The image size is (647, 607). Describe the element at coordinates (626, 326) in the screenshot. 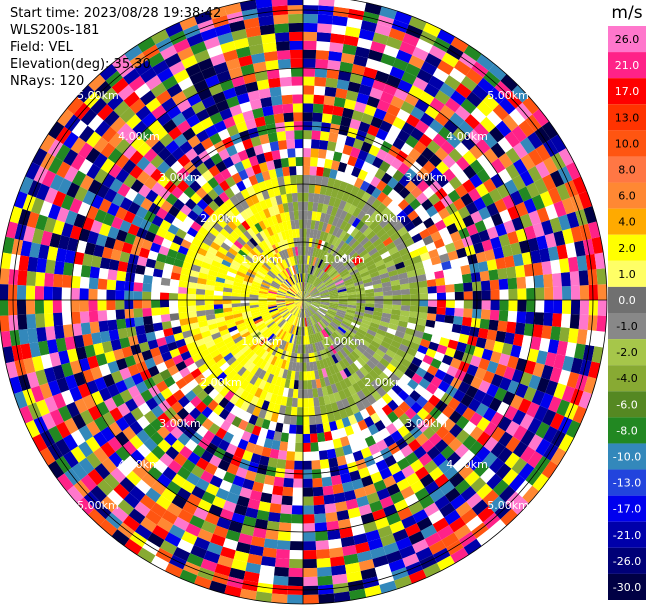

I see `colorbar-tick-label: -1.0` at that location.